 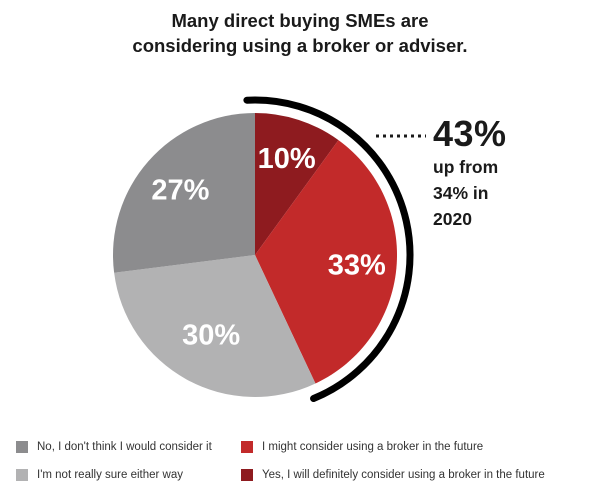 I want to click on legend-label: No, I don't think I would consider it, so click(x=124, y=447).